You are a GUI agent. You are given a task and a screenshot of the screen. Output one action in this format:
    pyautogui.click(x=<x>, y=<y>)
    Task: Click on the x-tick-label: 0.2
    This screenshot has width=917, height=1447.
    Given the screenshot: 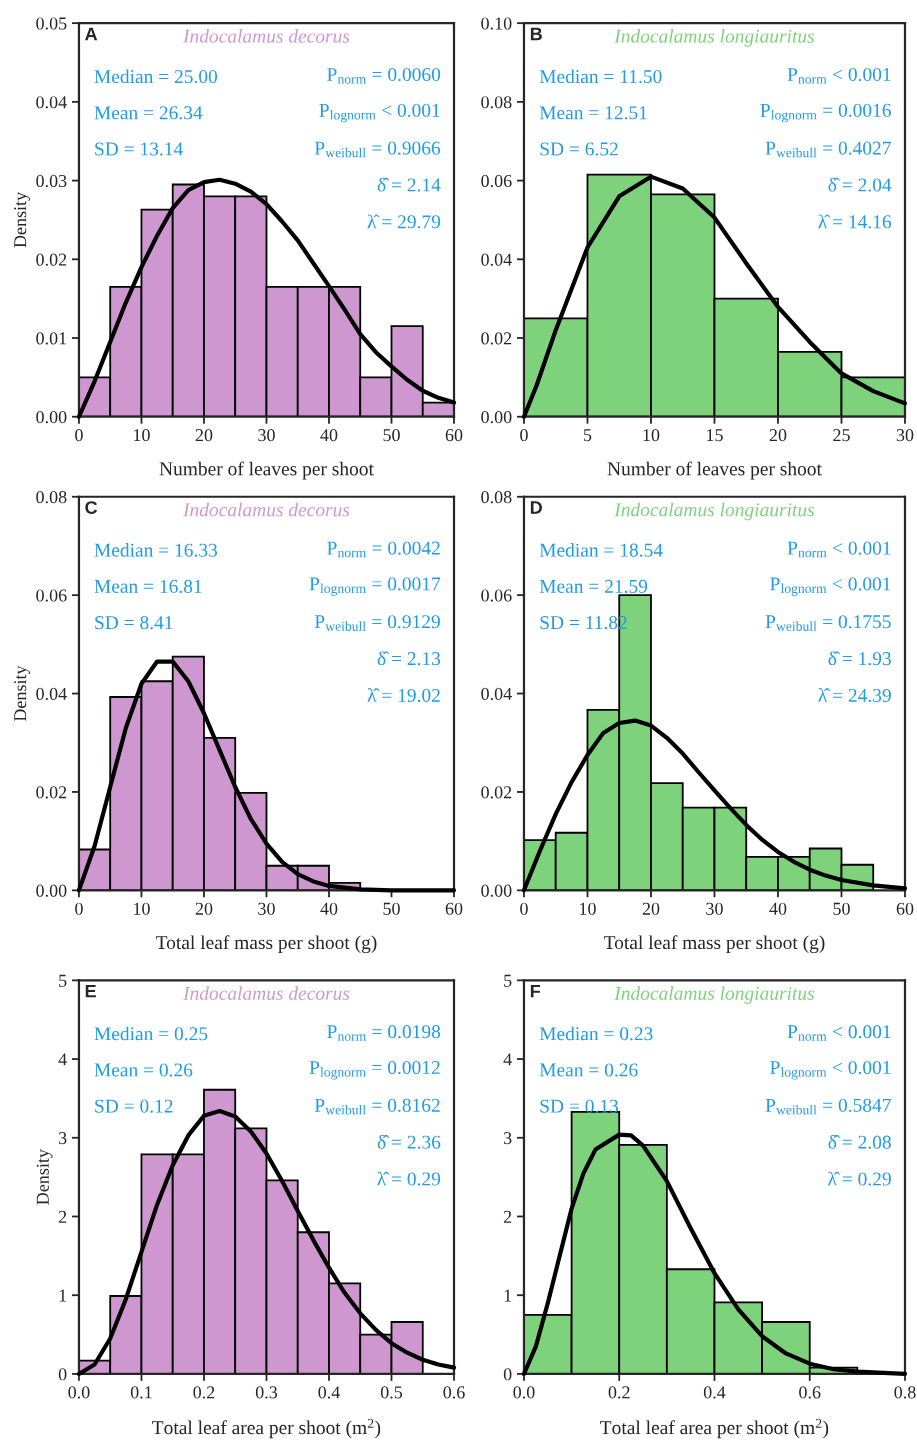 What is the action you would take?
    pyautogui.click(x=619, y=1392)
    